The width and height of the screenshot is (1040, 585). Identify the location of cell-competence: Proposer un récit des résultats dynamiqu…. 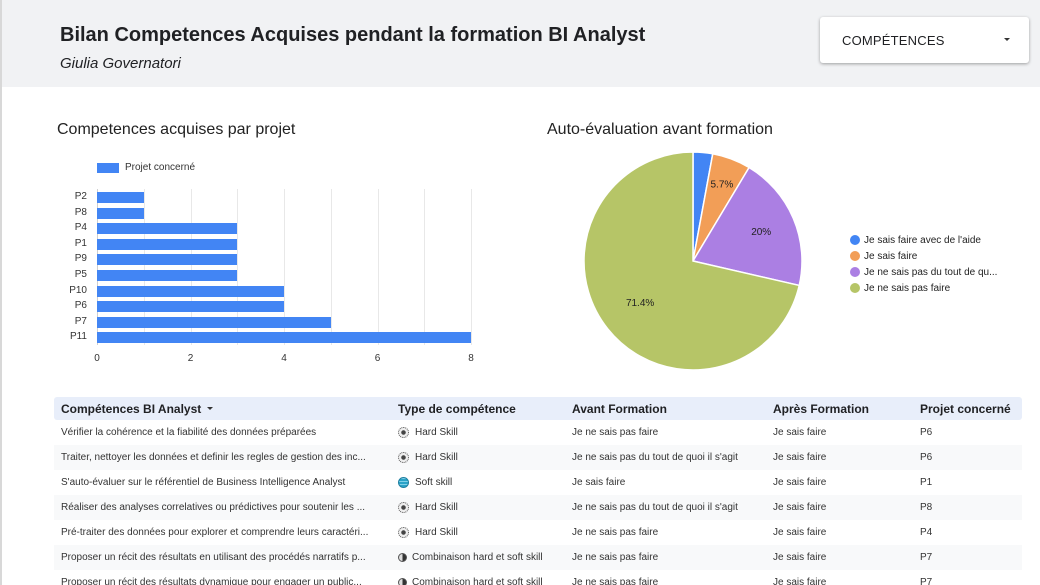
(211, 581).